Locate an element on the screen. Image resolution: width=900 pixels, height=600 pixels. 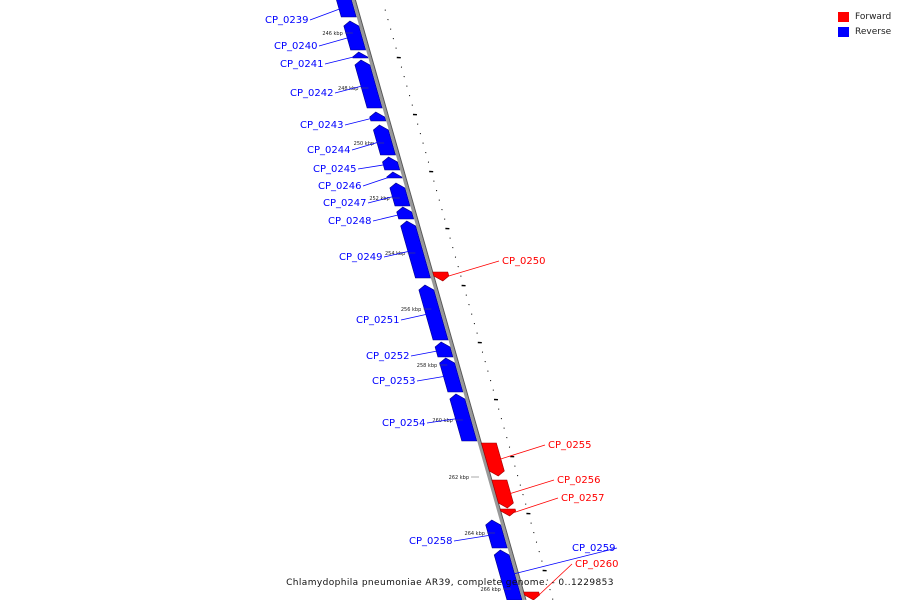
gene-label-CP_0245: CP_0245 is located at coordinates (334, 169).